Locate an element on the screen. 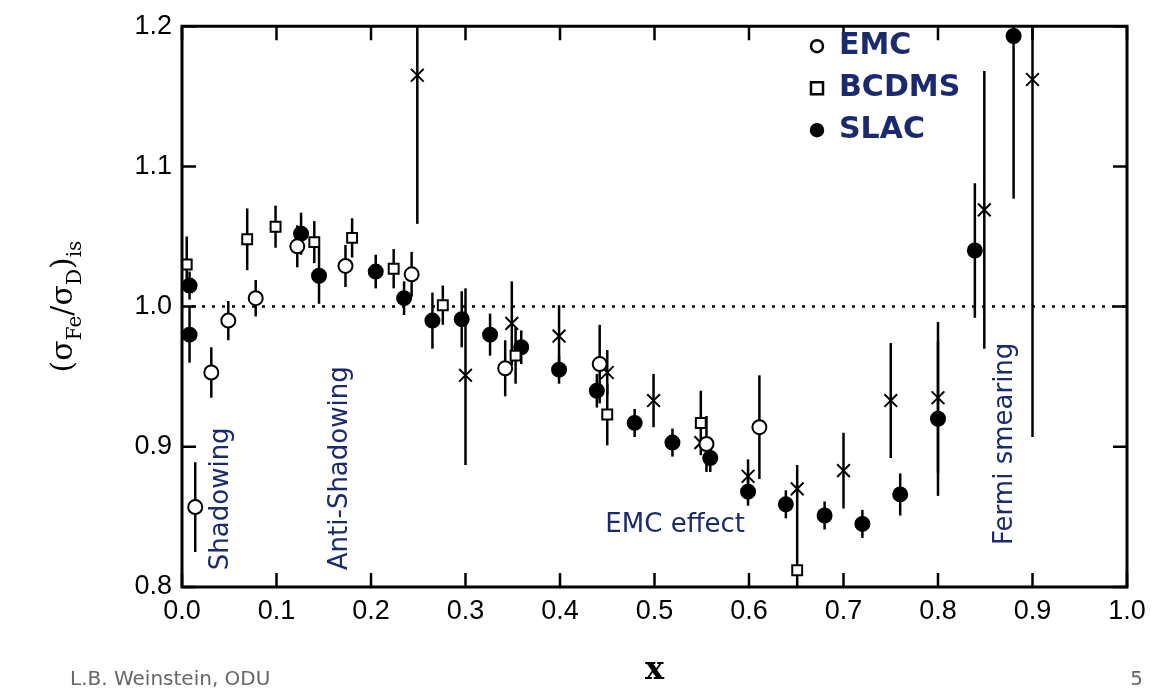 The height and width of the screenshot is (694, 1163). x-axis-title: x is located at coordinates (654, 668).